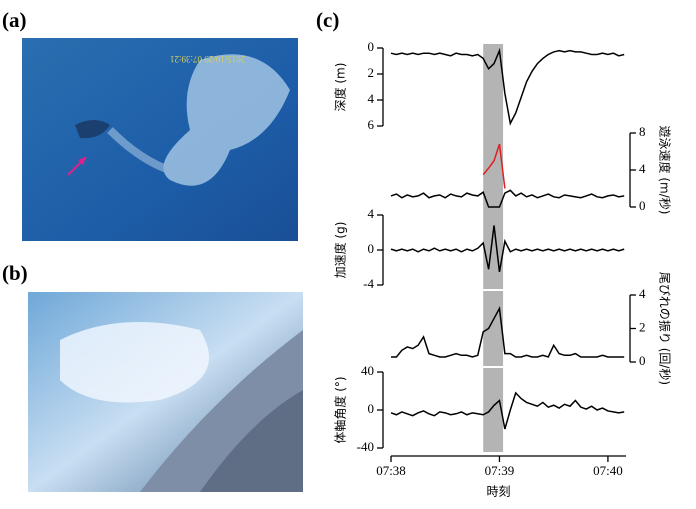 This screenshot has height=509, width=696. What do you see at coordinates (498, 492) in the screenshot?
I see `x-axis-label: 時刻` at bounding box center [498, 492].